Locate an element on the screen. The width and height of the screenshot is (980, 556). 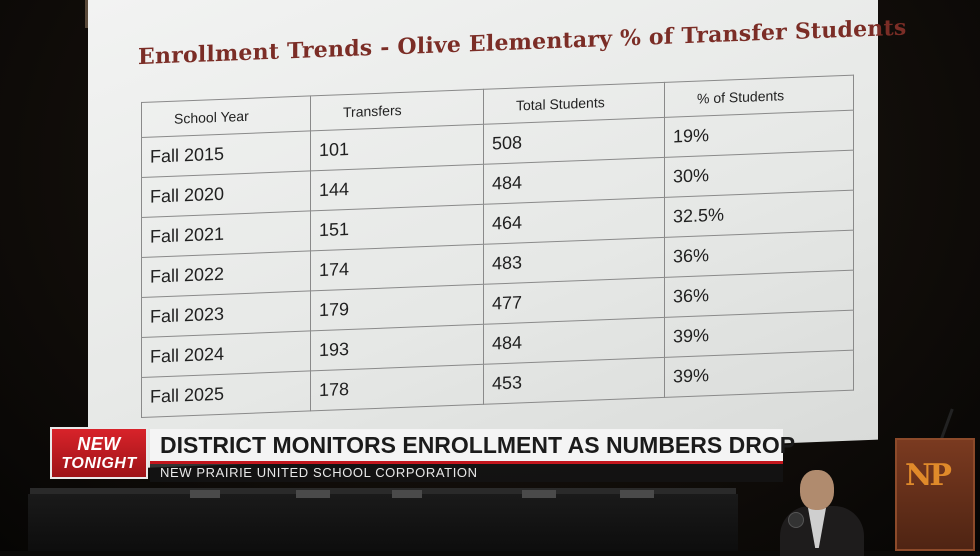
subheadline-text: NEW PRAIRIE UNITED SCHOOL CORPORATION is located at coordinates (466, 473).